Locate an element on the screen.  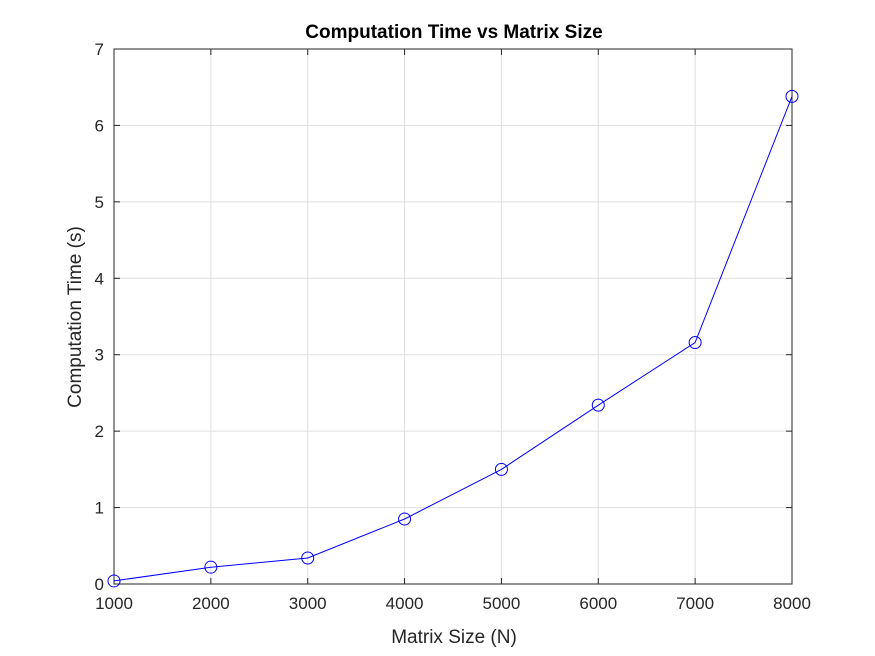
x-tick-label: 8000 is located at coordinates (792, 603).